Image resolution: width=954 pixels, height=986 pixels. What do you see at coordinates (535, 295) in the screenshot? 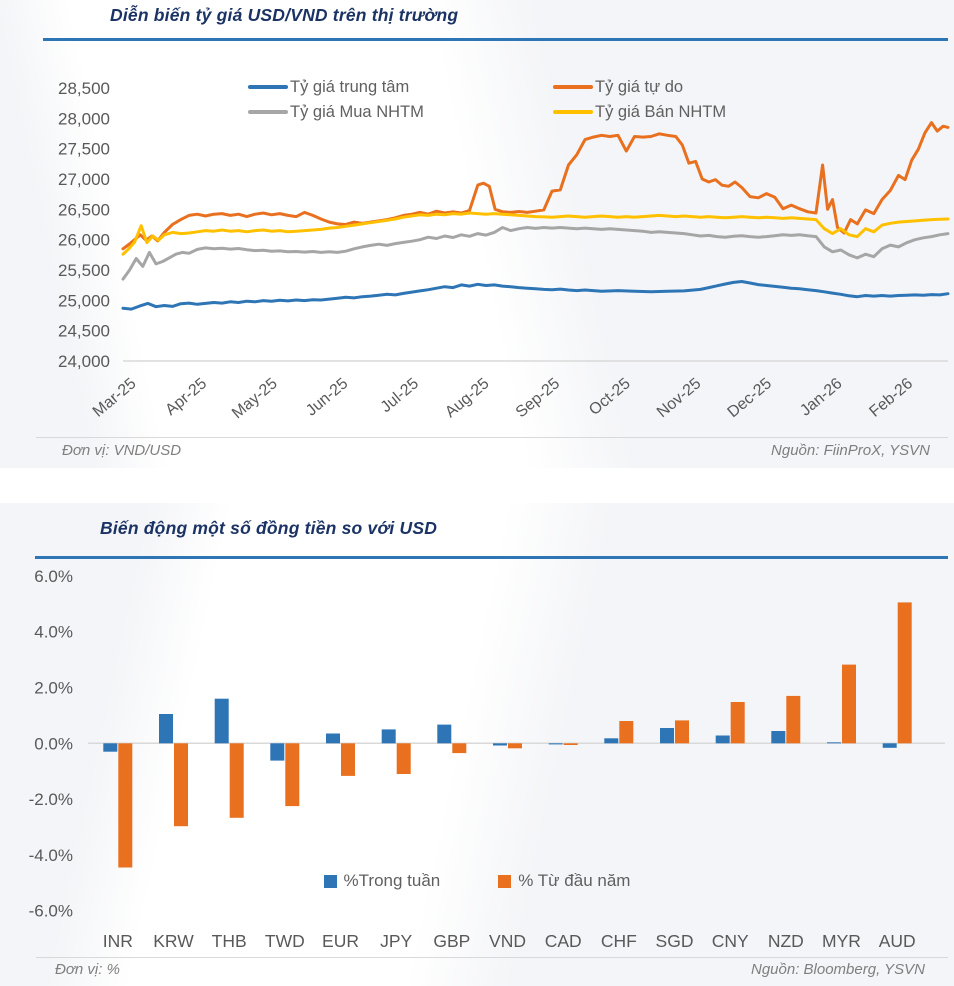
I see `series-line-Tỷ giá trung tâm` at bounding box center [535, 295].